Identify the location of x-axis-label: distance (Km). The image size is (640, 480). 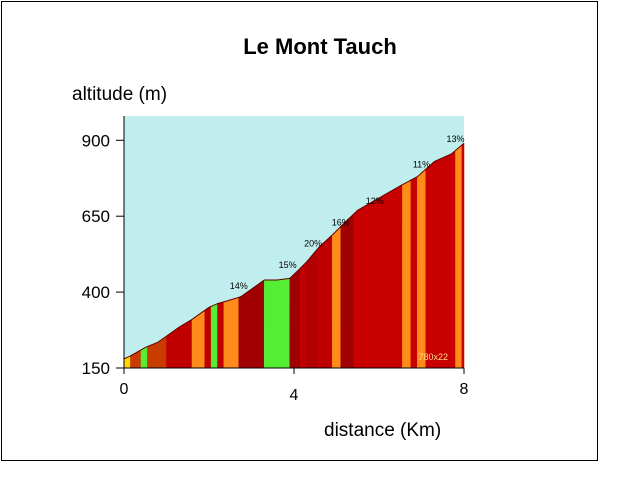
(383, 430).